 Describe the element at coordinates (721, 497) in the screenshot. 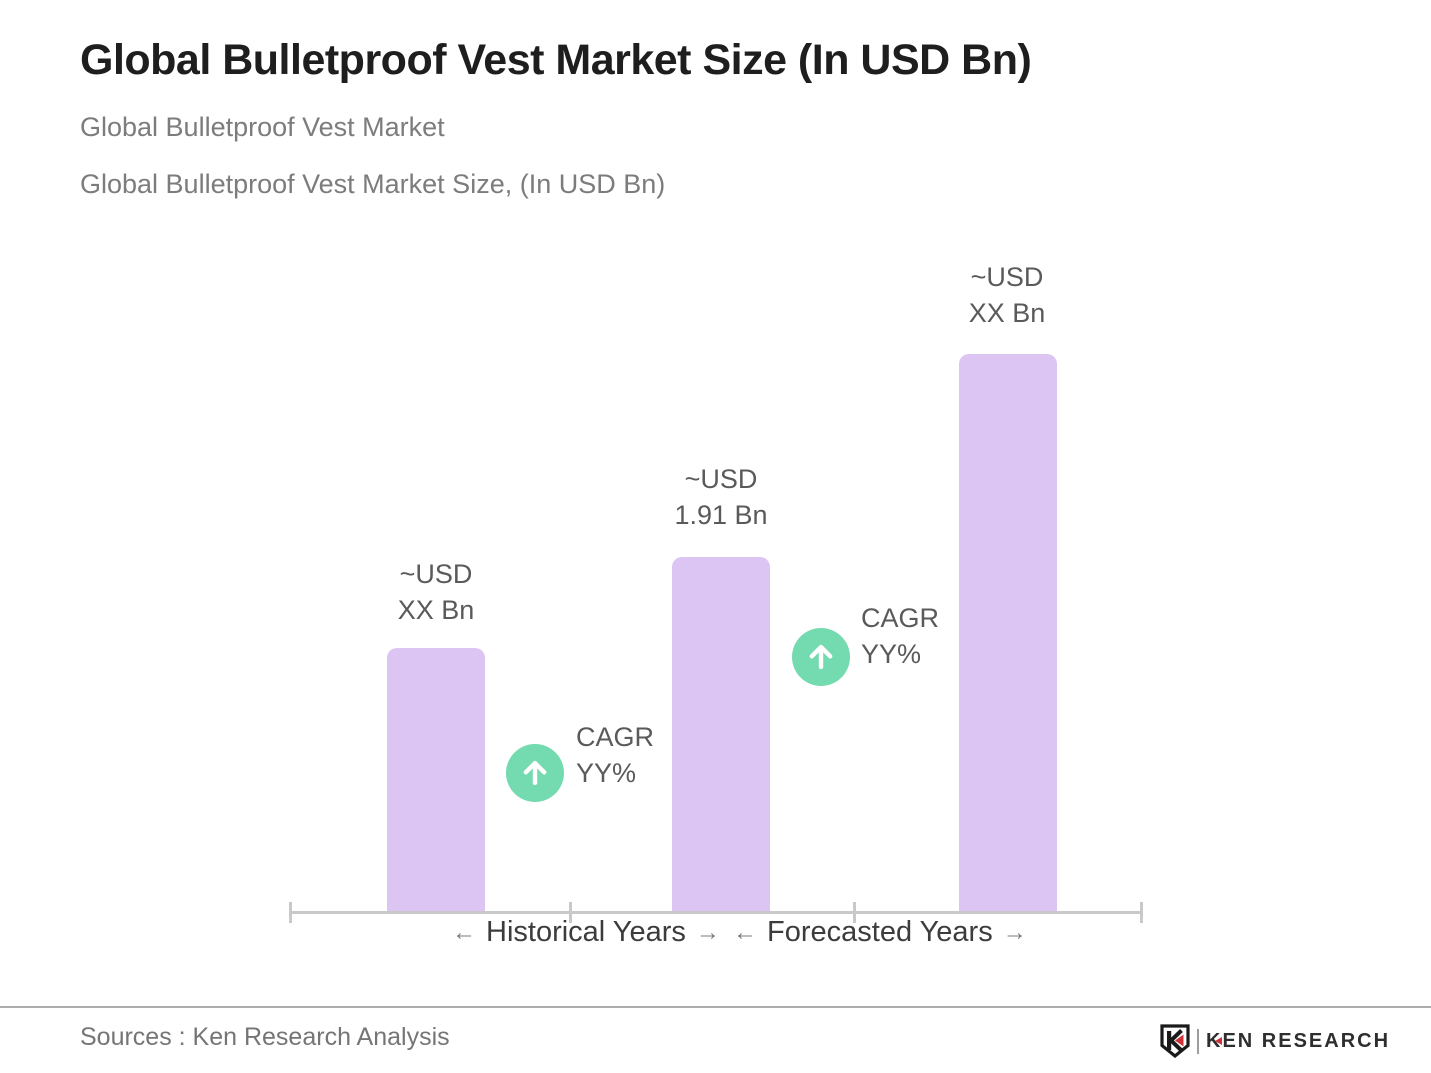

I see `bar-value-label: ~USD 1.91 Bn` at that location.